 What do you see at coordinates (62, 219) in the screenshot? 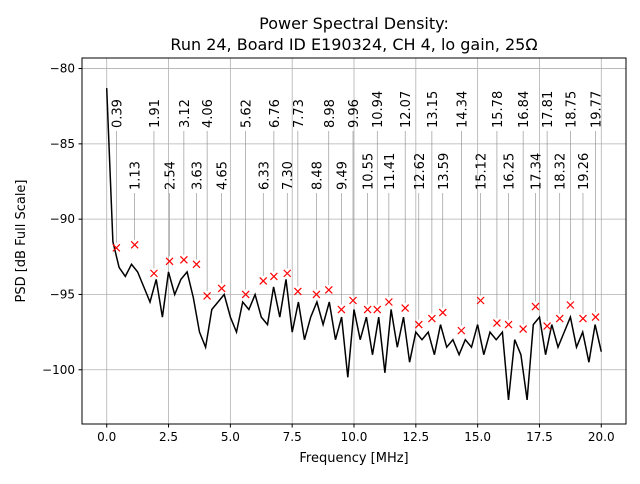
I see `y-tick-label: −90` at bounding box center [62, 219].